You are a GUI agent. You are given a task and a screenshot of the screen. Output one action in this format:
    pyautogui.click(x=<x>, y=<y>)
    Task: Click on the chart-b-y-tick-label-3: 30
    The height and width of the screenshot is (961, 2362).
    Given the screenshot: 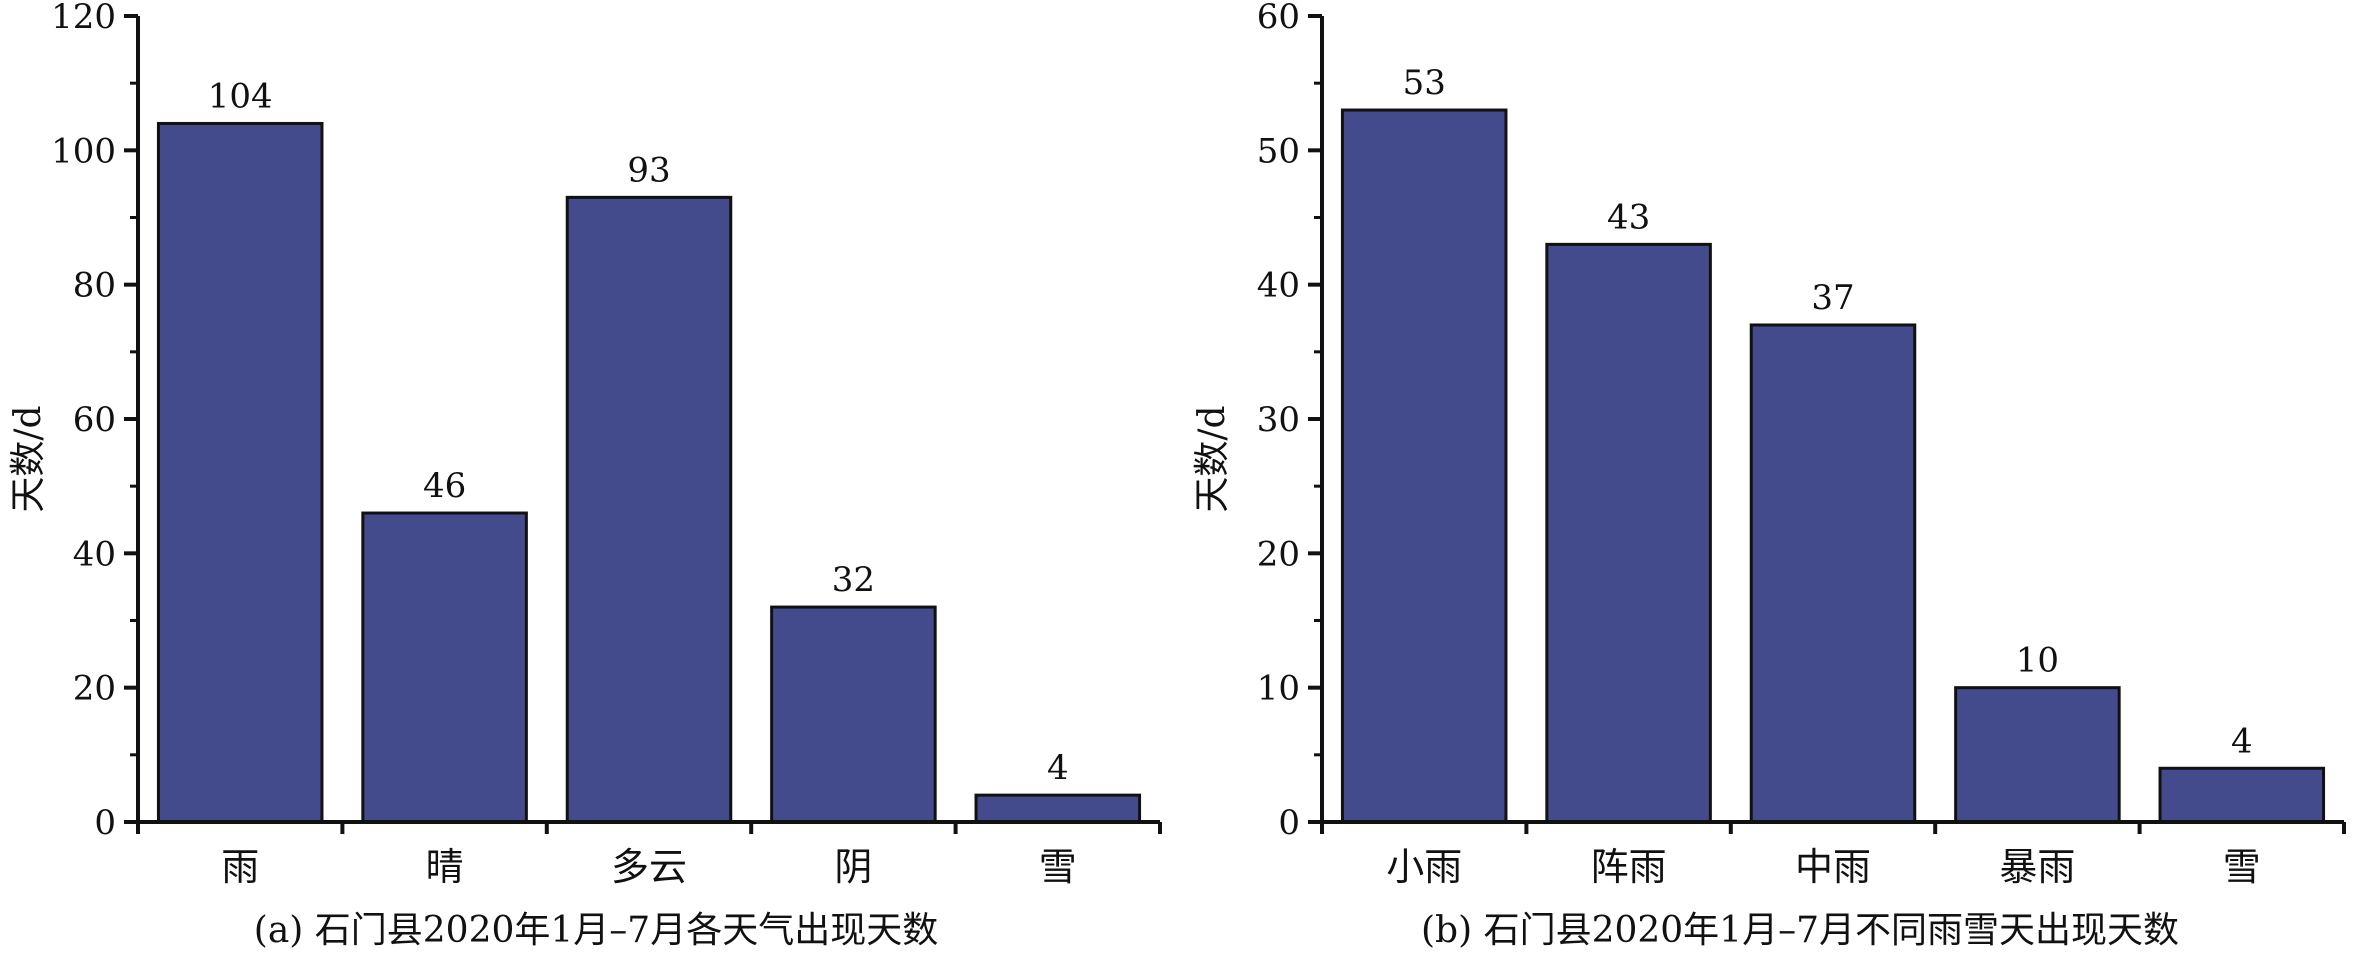 What is the action you would take?
    pyautogui.click(x=1278, y=420)
    